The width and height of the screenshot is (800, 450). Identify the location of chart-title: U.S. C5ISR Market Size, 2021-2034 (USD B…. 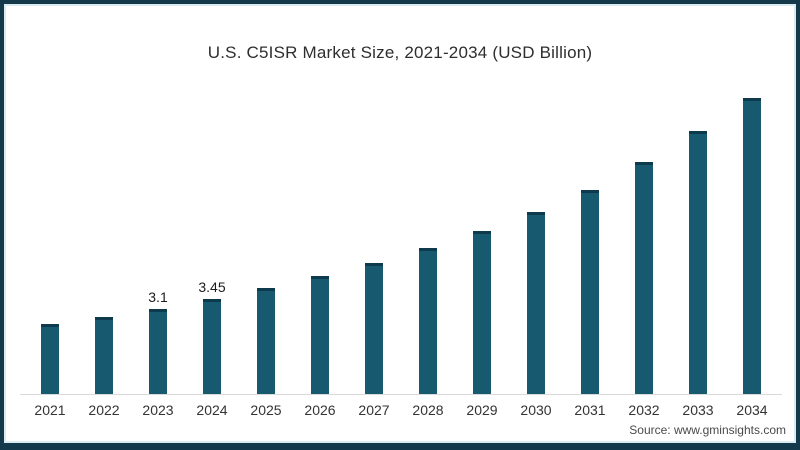
(400, 52).